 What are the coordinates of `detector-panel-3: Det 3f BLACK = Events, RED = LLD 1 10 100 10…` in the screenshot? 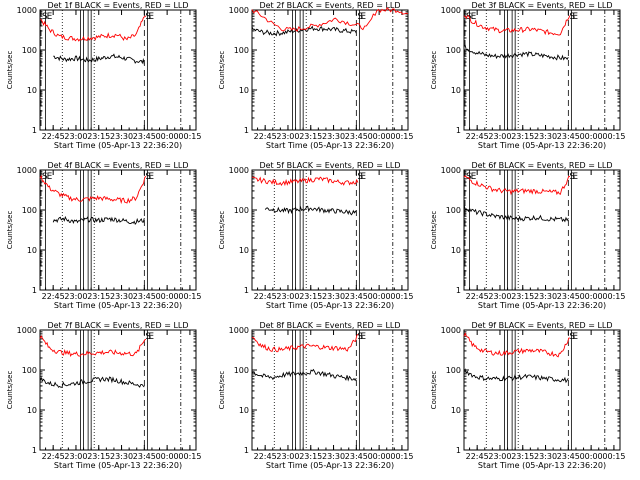 It's located at (527, 75).